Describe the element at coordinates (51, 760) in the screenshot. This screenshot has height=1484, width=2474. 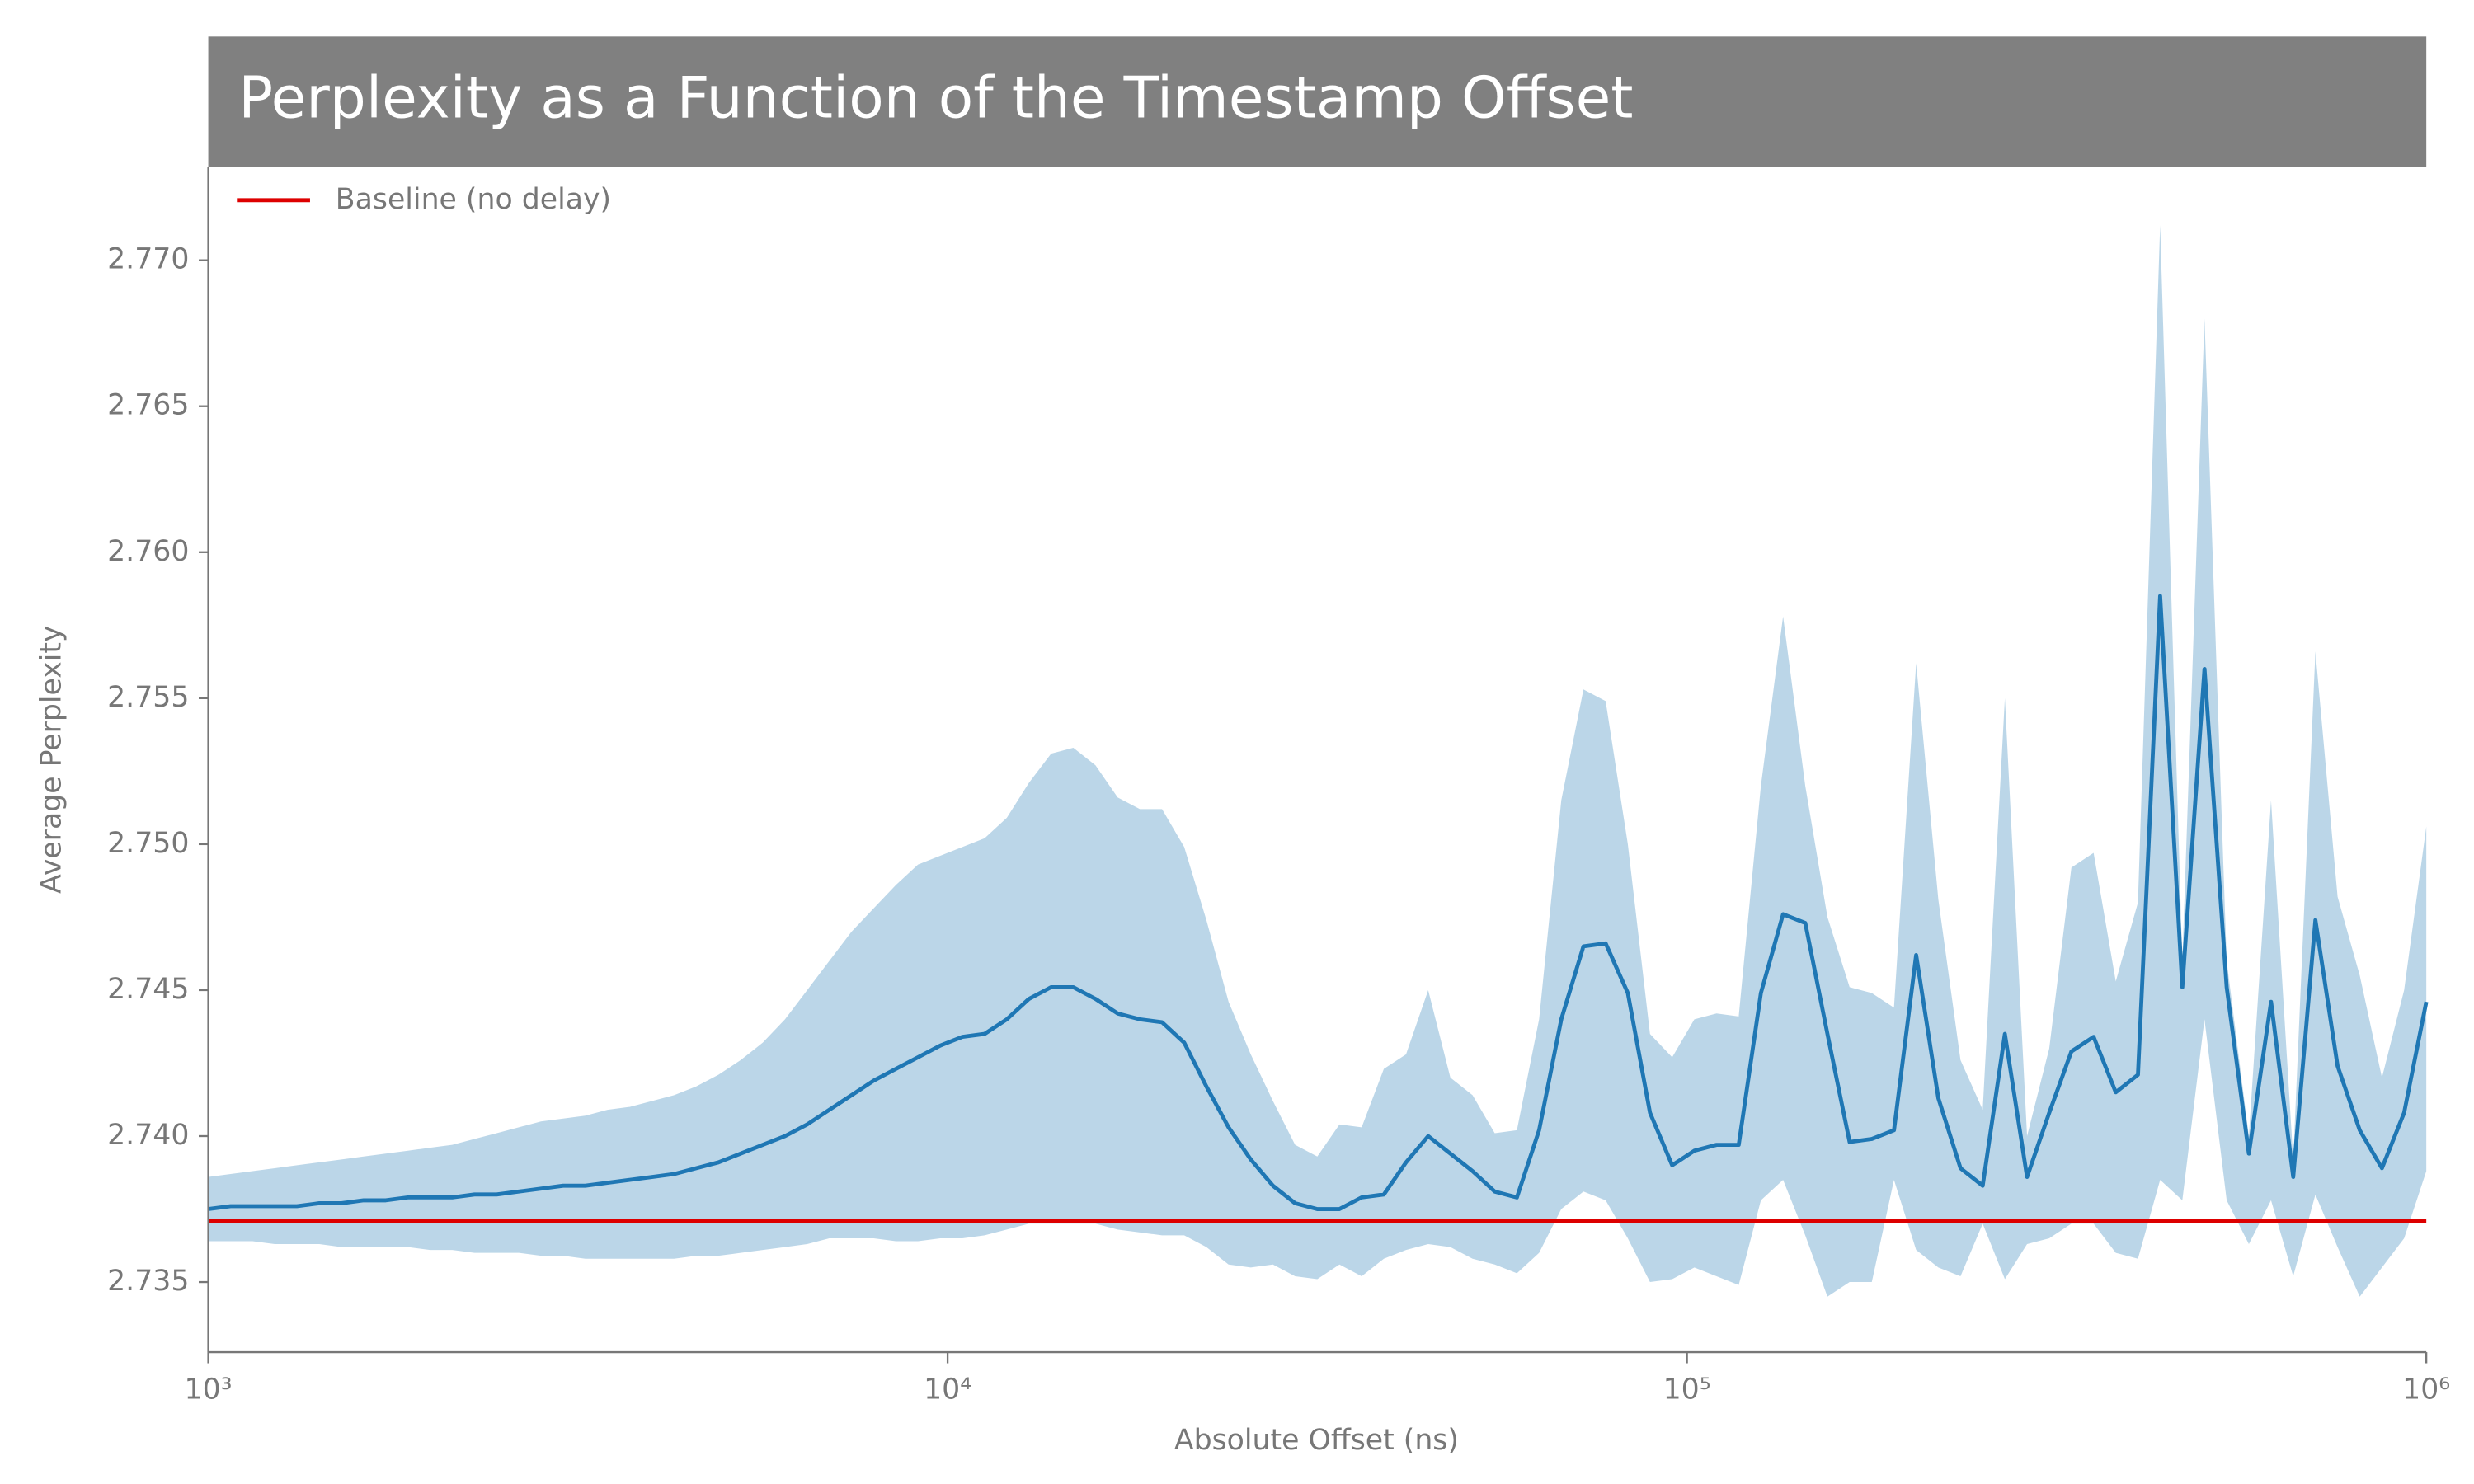
I see `y-axis-label: Average Perplexity` at that location.